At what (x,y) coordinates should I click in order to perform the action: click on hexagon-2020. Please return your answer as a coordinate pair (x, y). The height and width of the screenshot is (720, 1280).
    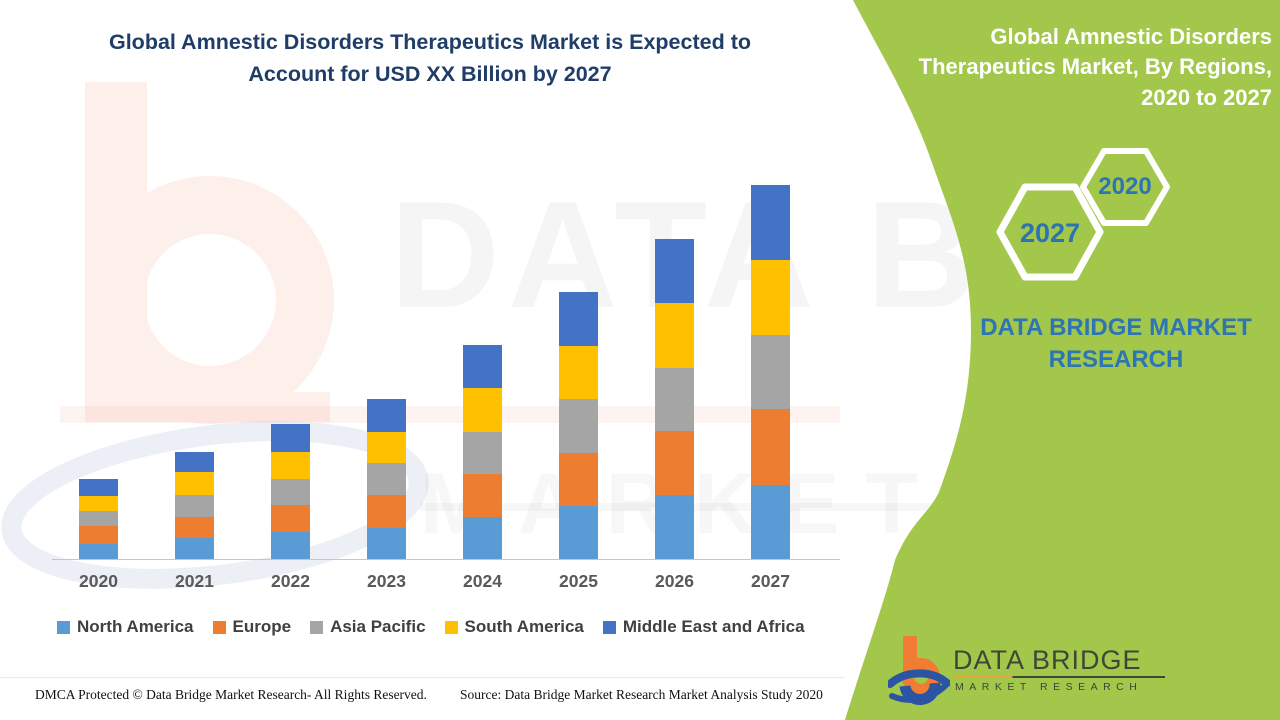
    Looking at the image, I should click on (1125, 187).